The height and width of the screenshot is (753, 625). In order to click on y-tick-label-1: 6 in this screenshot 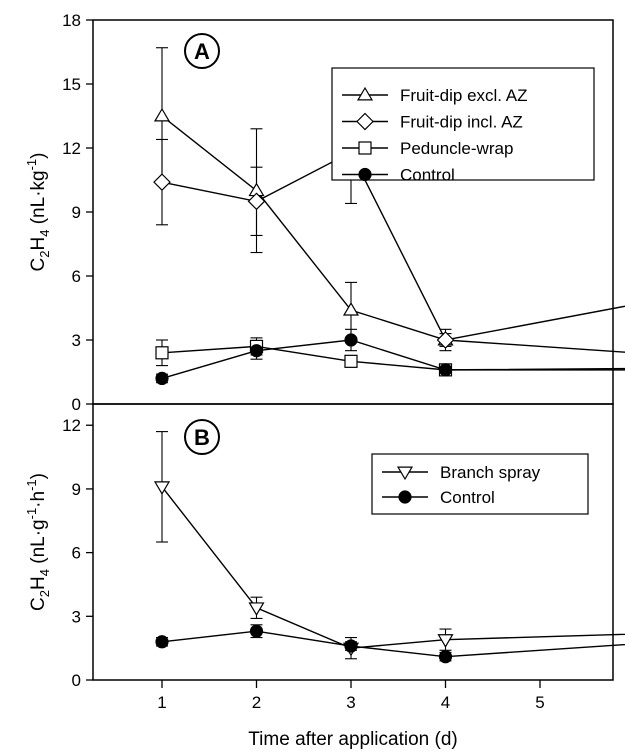, I will do `click(76, 553)`.